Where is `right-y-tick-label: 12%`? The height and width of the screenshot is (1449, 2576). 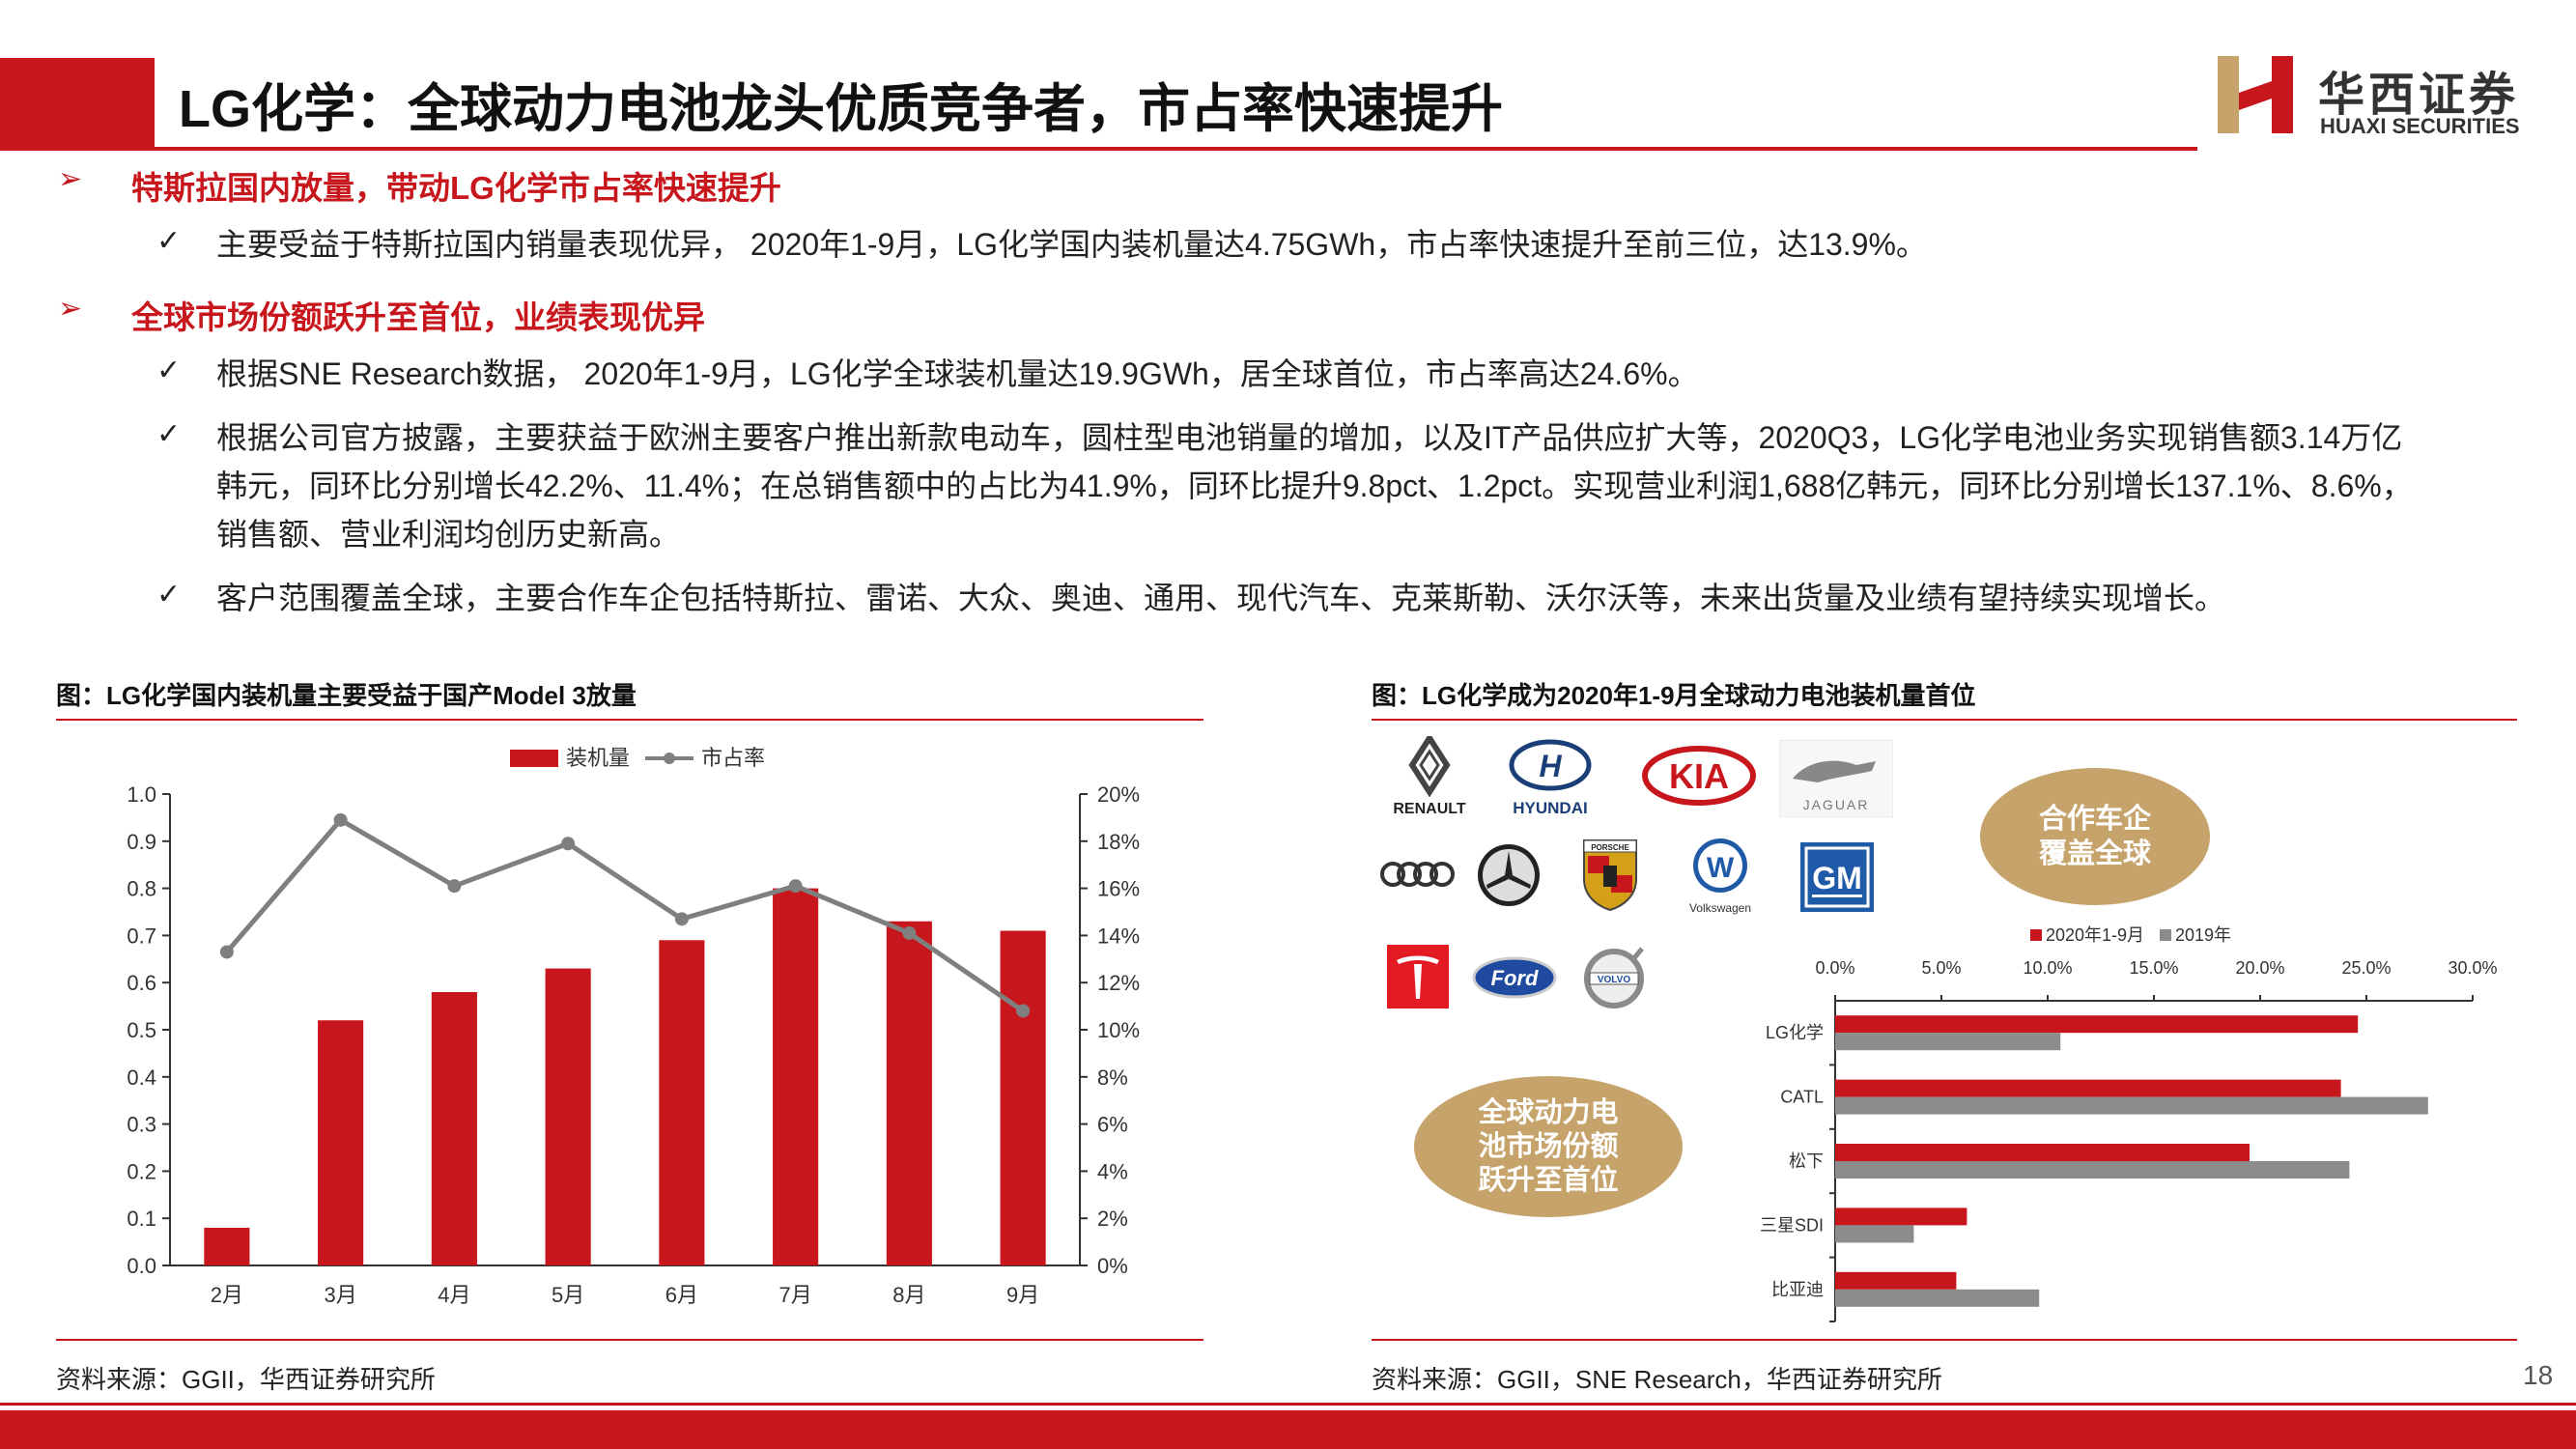 right-y-tick-label: 12% is located at coordinates (1118, 983).